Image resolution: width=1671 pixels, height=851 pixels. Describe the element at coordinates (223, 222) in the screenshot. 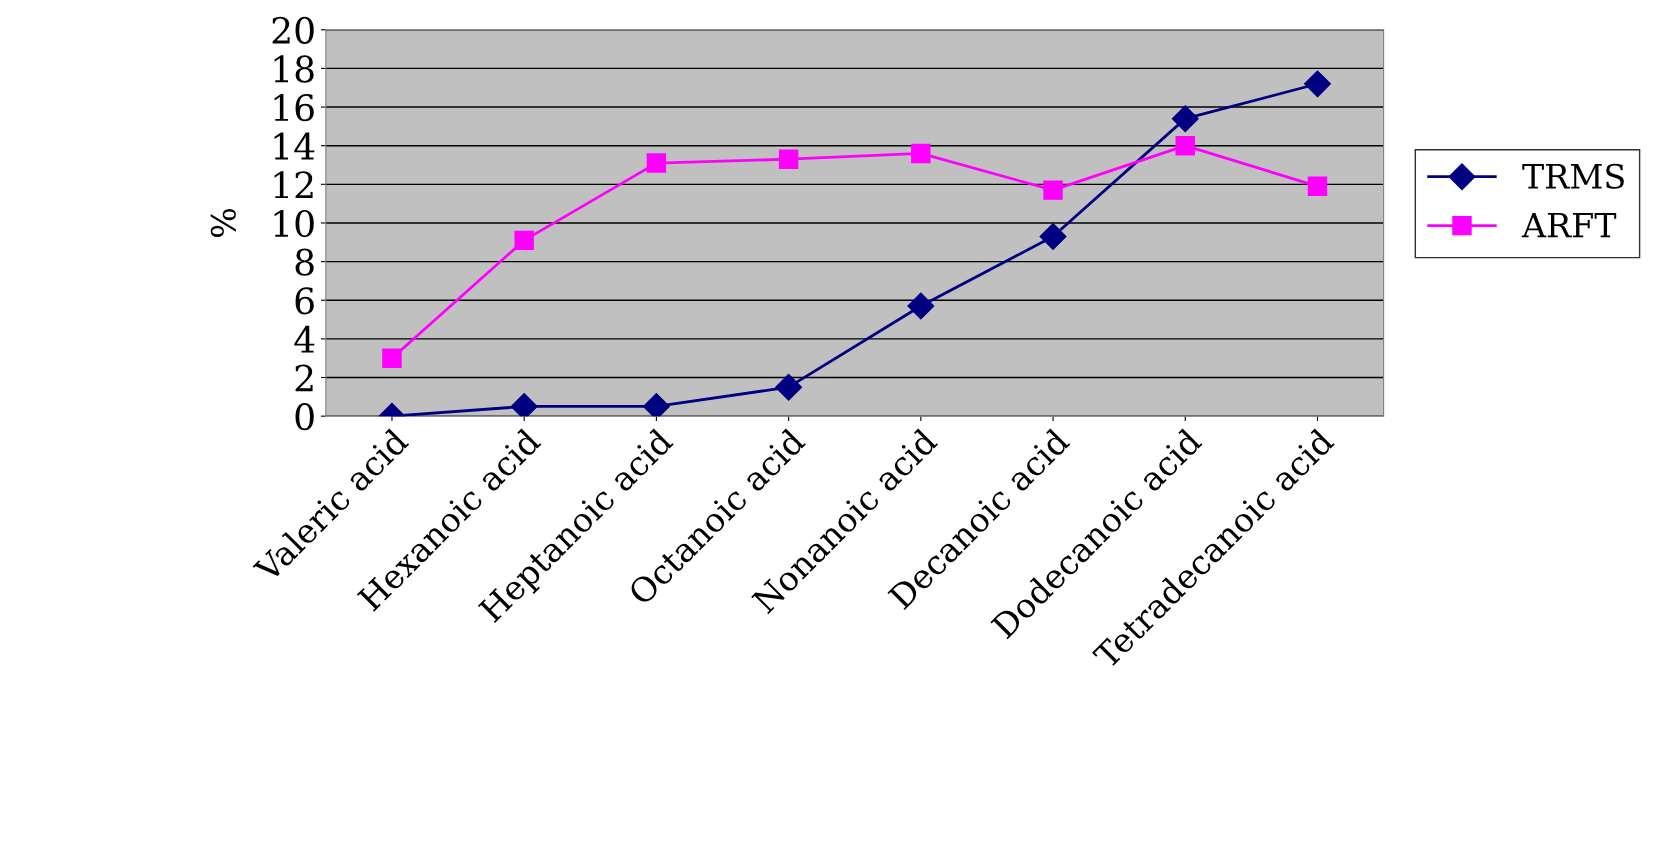

I see `y-axis-title: %` at that location.